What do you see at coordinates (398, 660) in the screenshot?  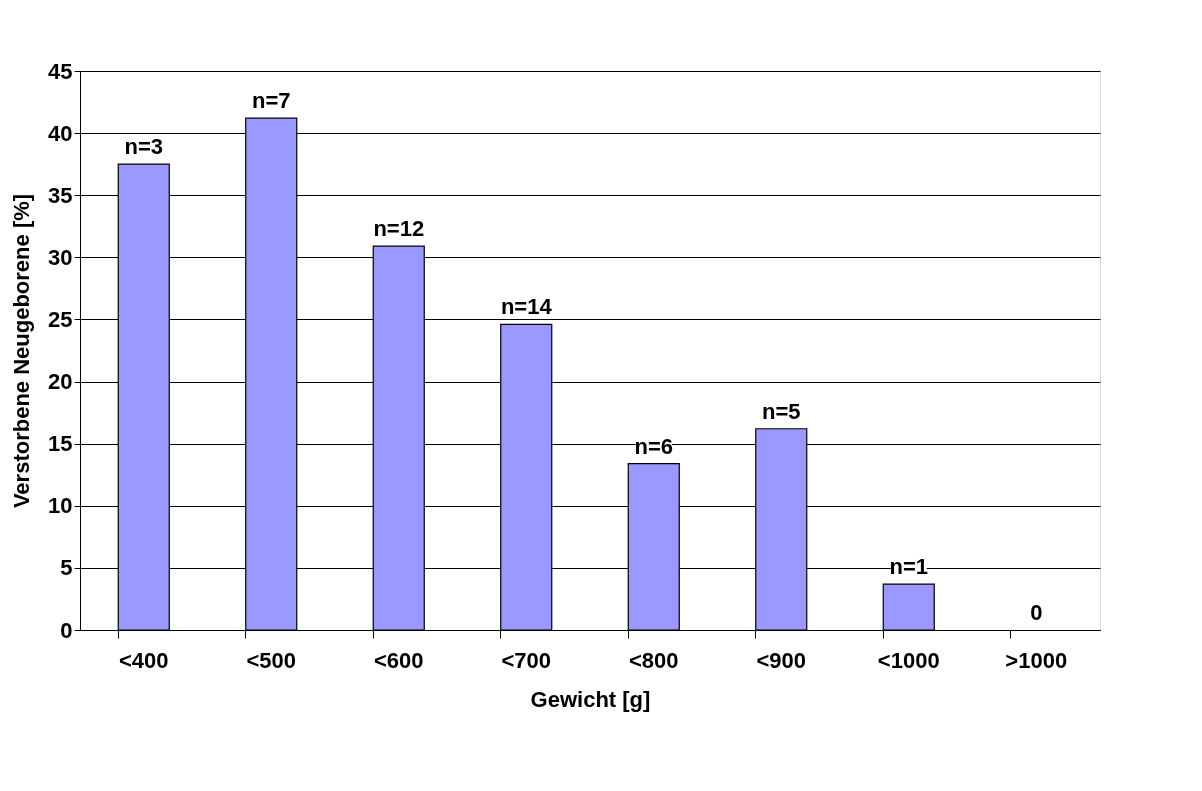 I see `x-tick-label: <600` at bounding box center [398, 660].